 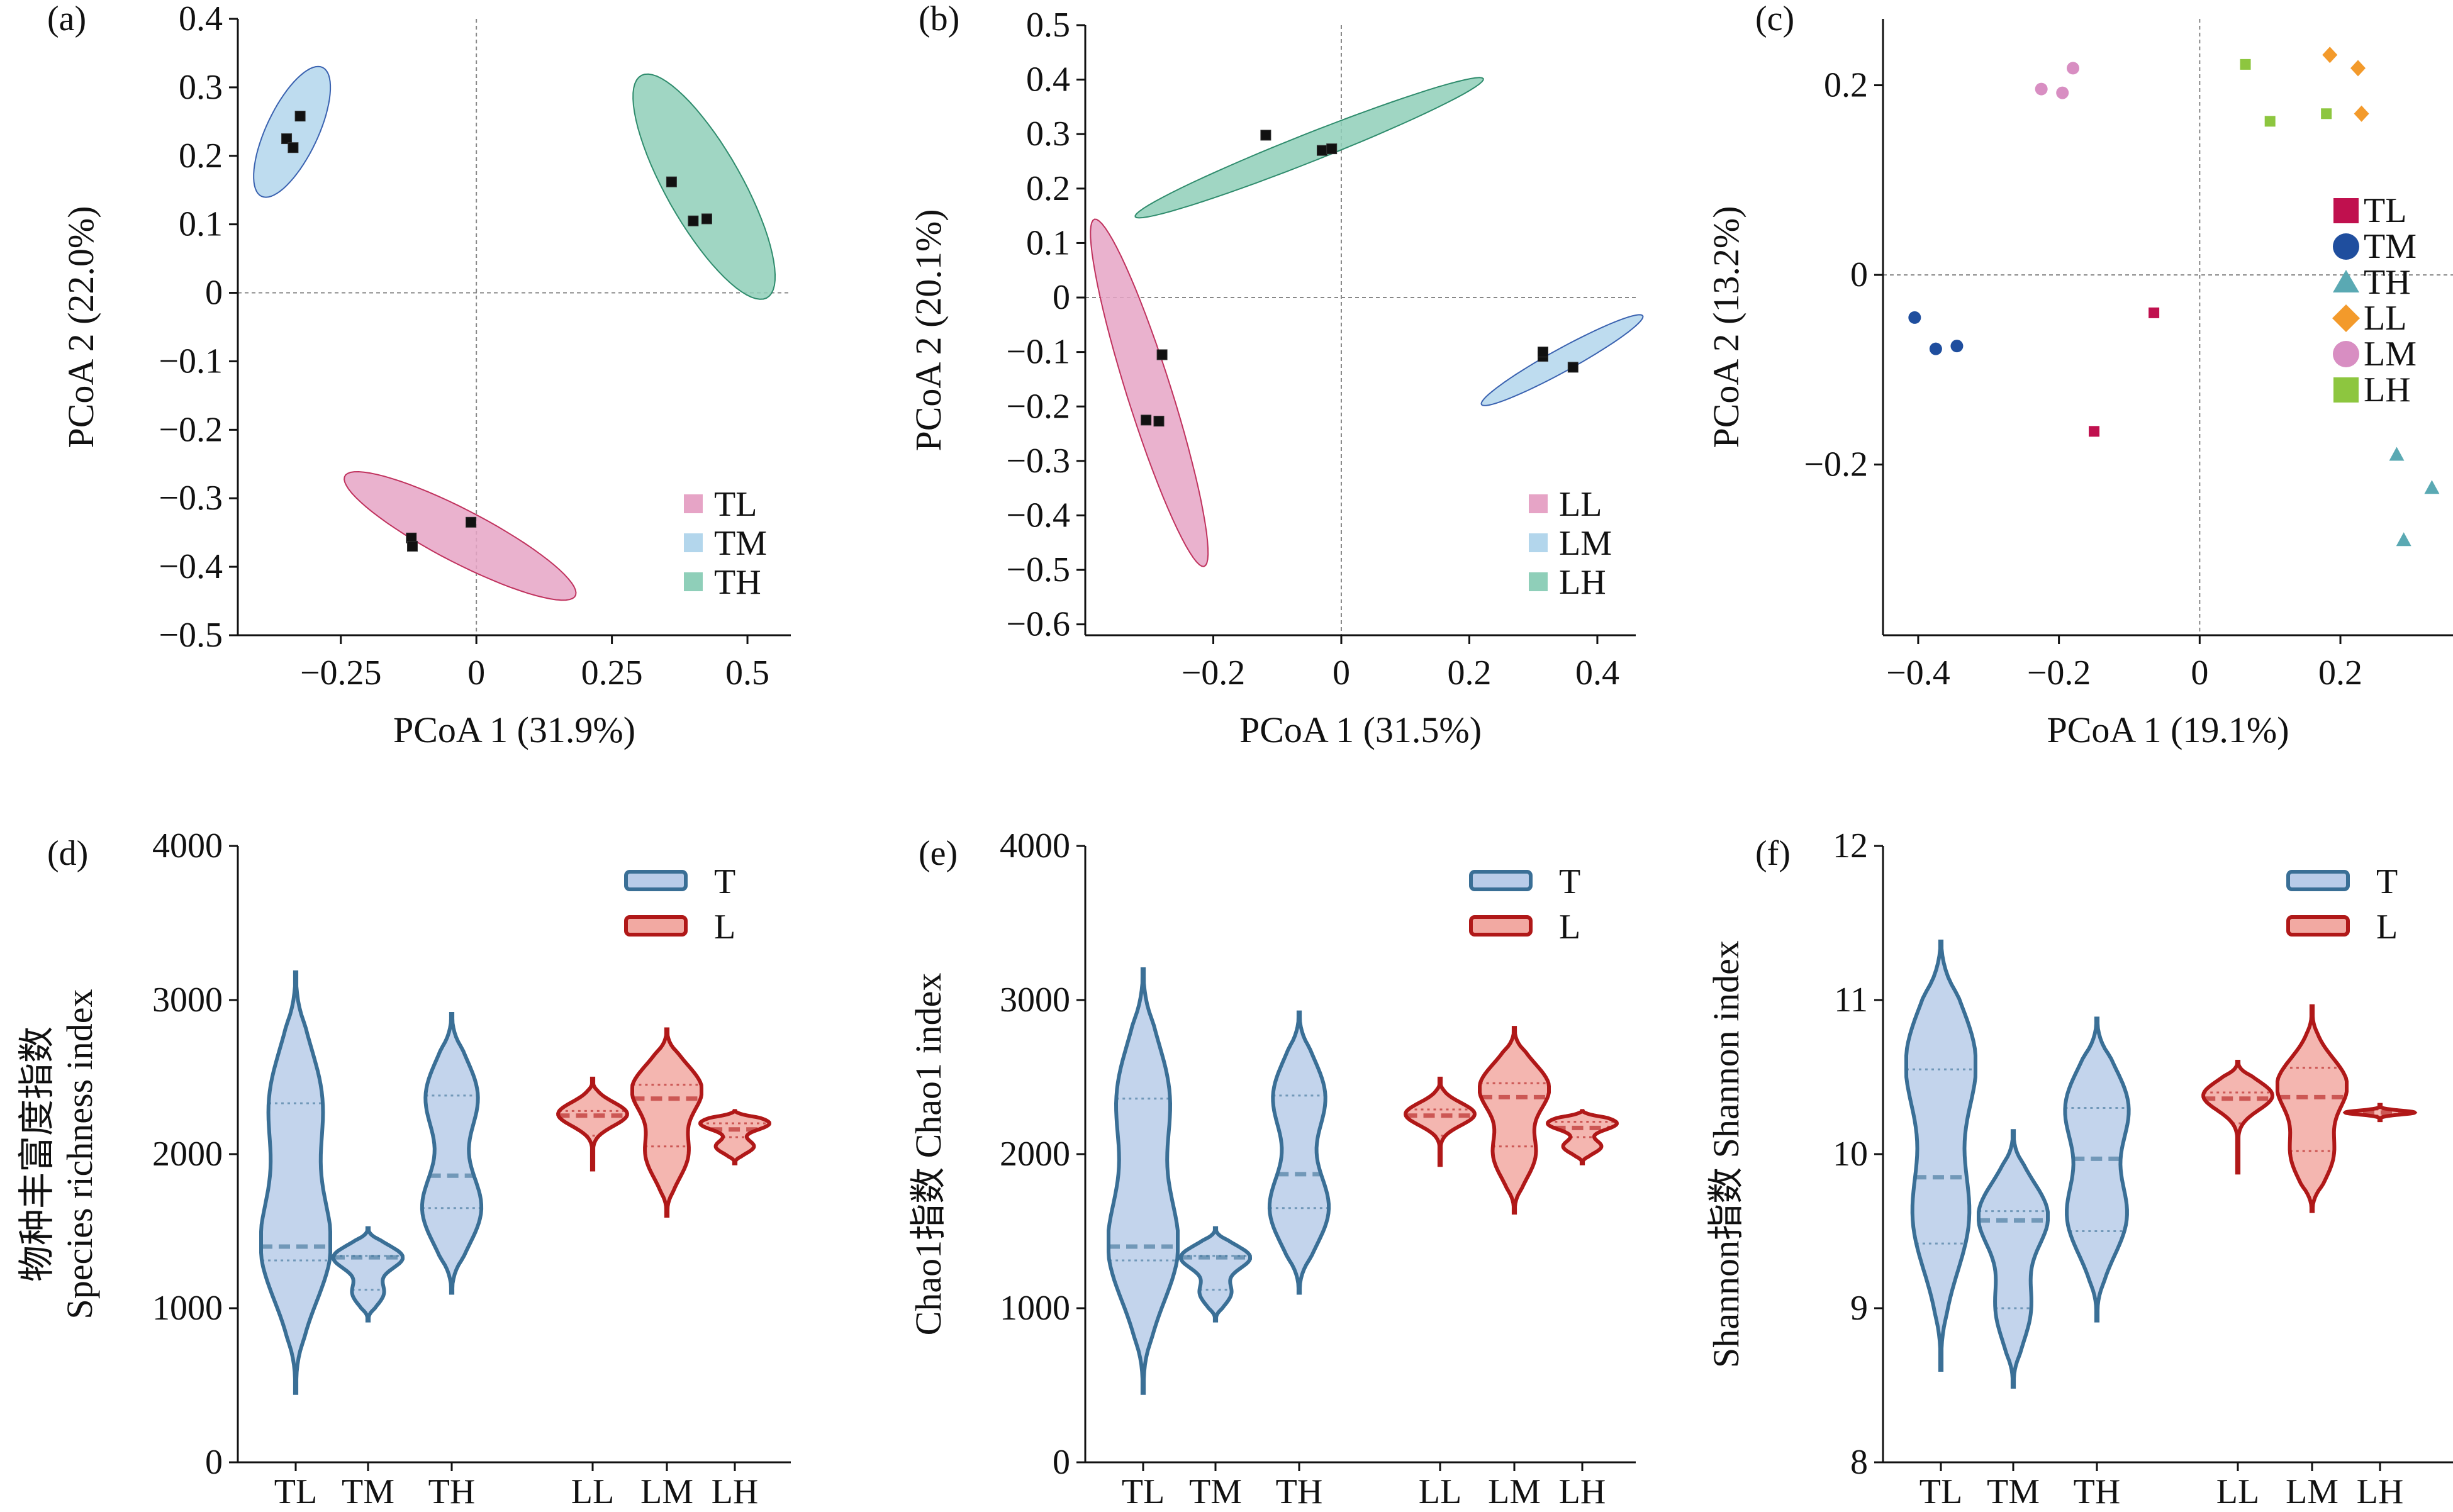 I want to click on y-tick-label: −0.2, so click(x=191, y=429).